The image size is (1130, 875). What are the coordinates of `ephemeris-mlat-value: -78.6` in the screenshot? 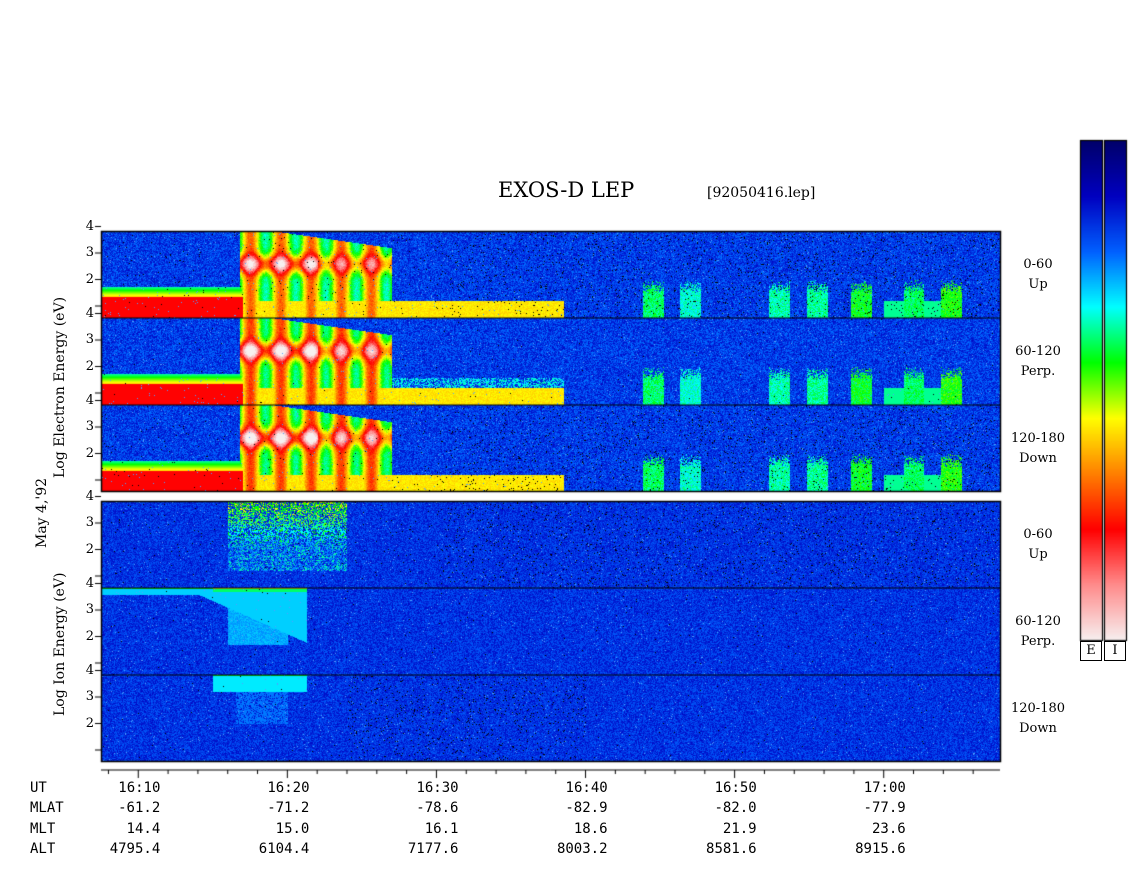 It's located at (437, 808).